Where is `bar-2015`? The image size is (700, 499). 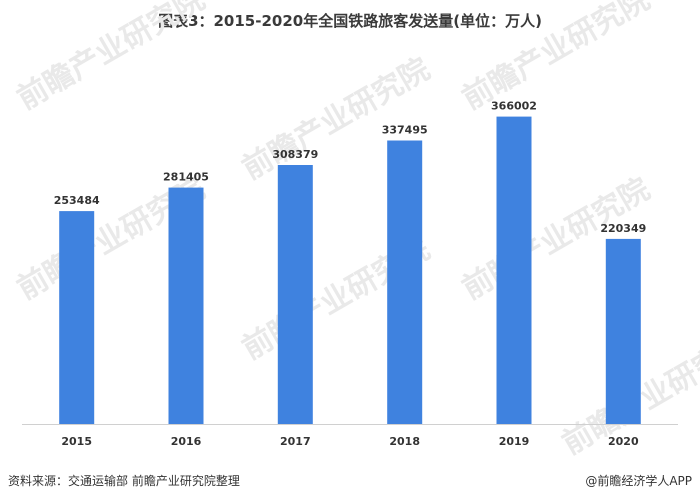 bar-2015 is located at coordinates (77, 317).